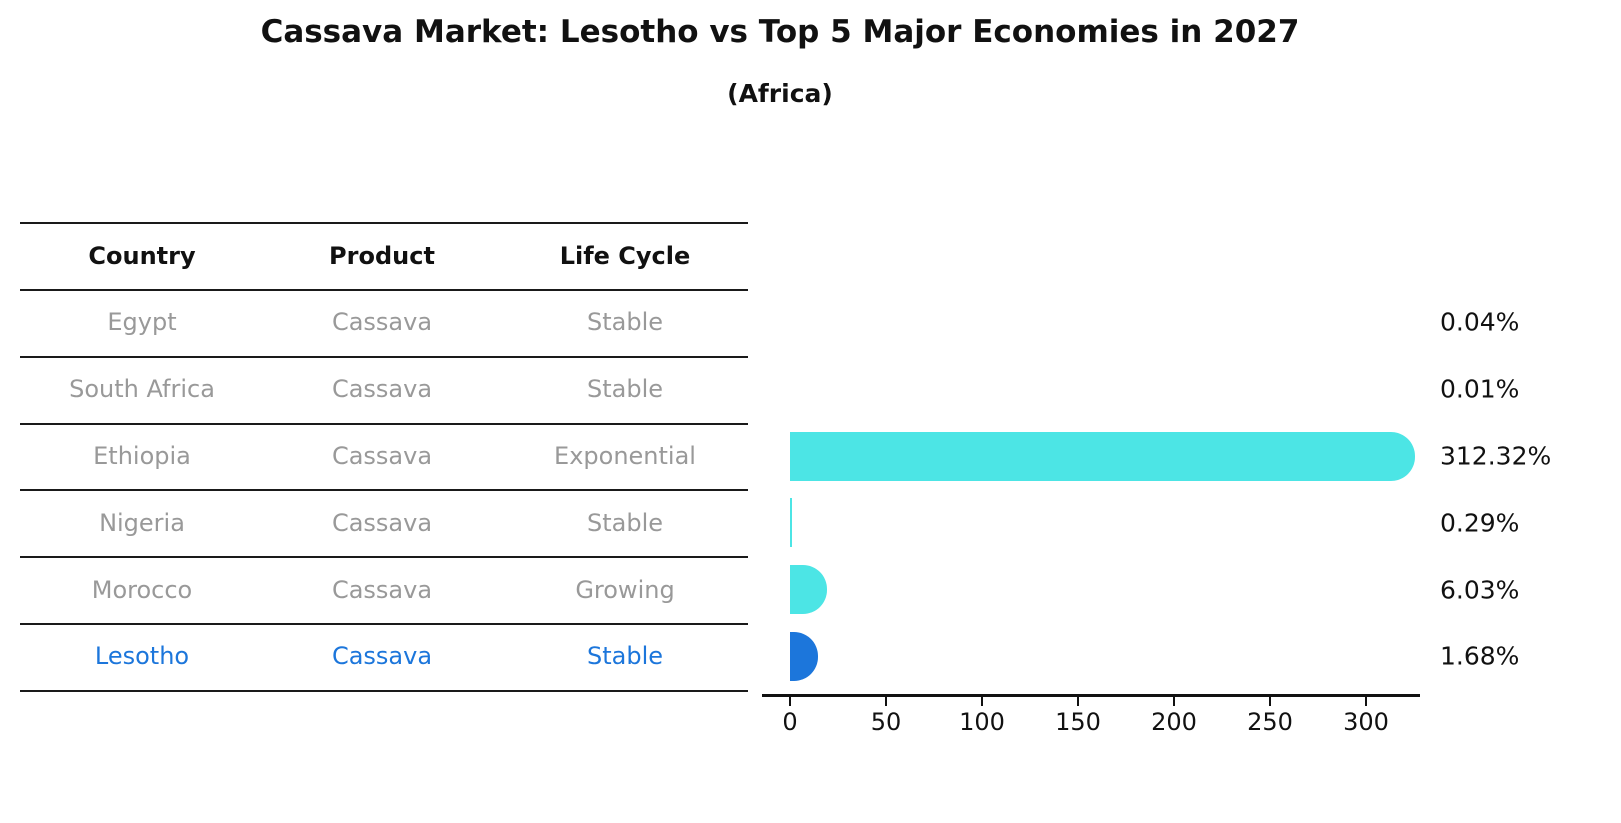 The height and width of the screenshot is (823, 1621). What do you see at coordinates (142, 589) in the screenshot?
I see `country-cell: Morocco` at bounding box center [142, 589].